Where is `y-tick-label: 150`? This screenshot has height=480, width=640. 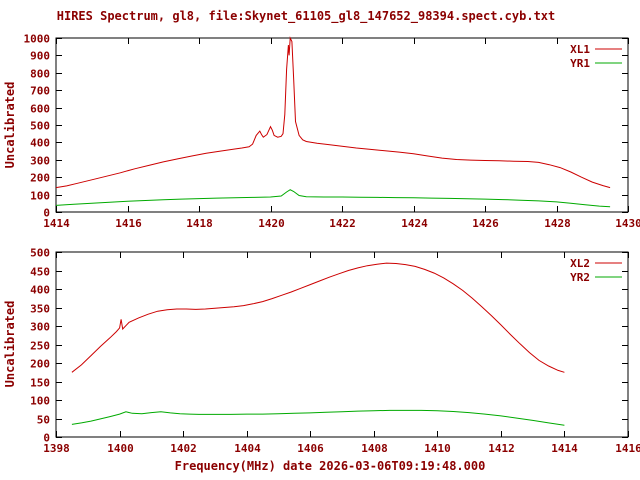 y-tick-label: 150 is located at coordinates (40, 383).